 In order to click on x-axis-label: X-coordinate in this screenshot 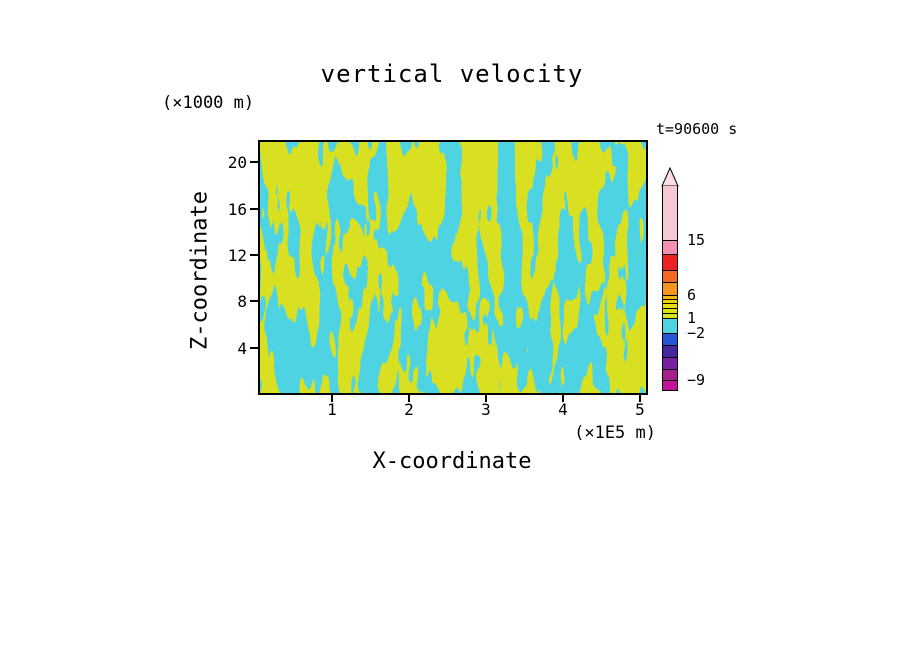, I will do `click(452, 461)`.